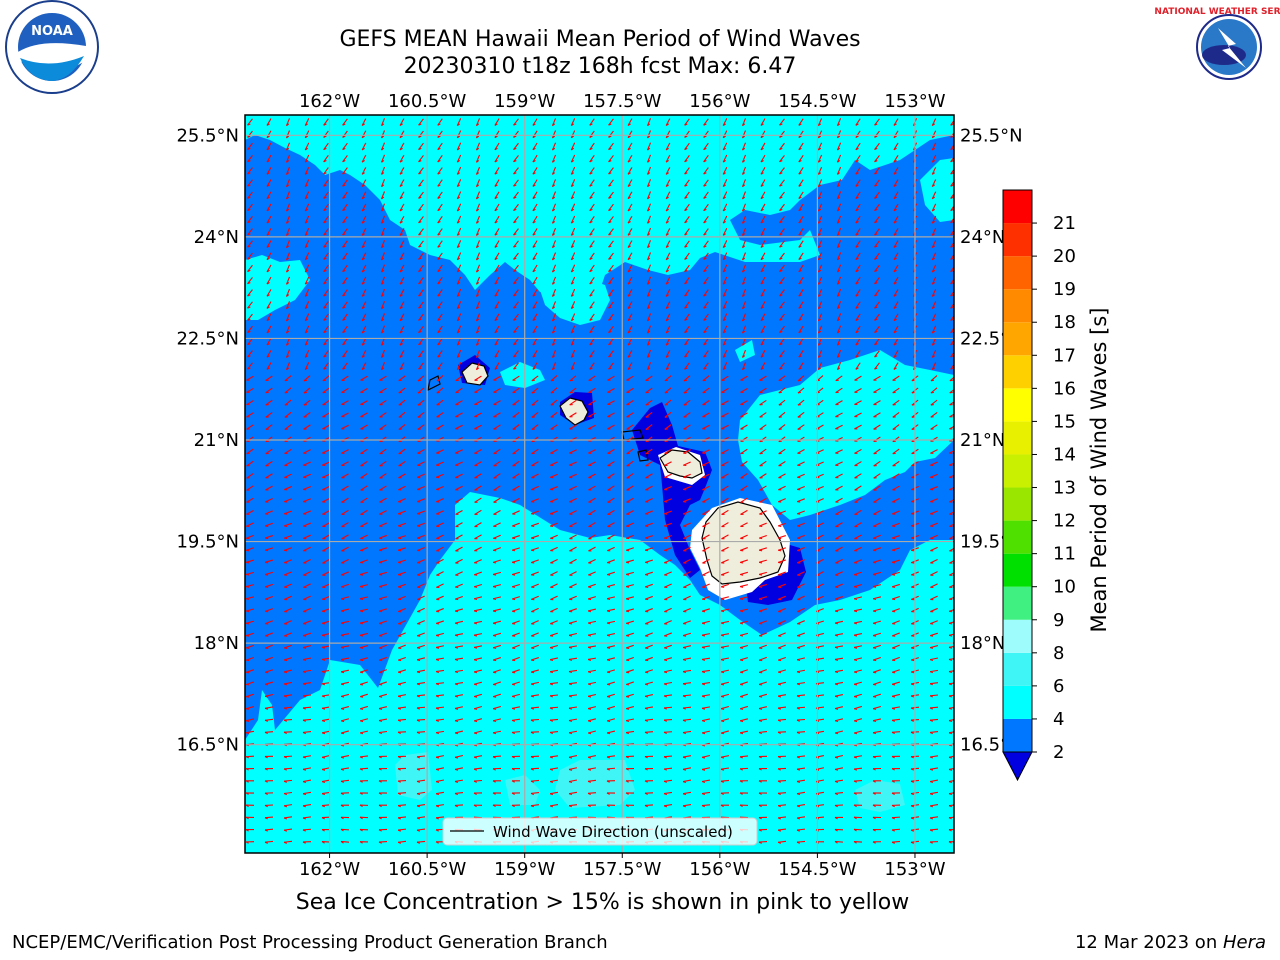  I want to click on colorbar-segment, so click(1017, 207).